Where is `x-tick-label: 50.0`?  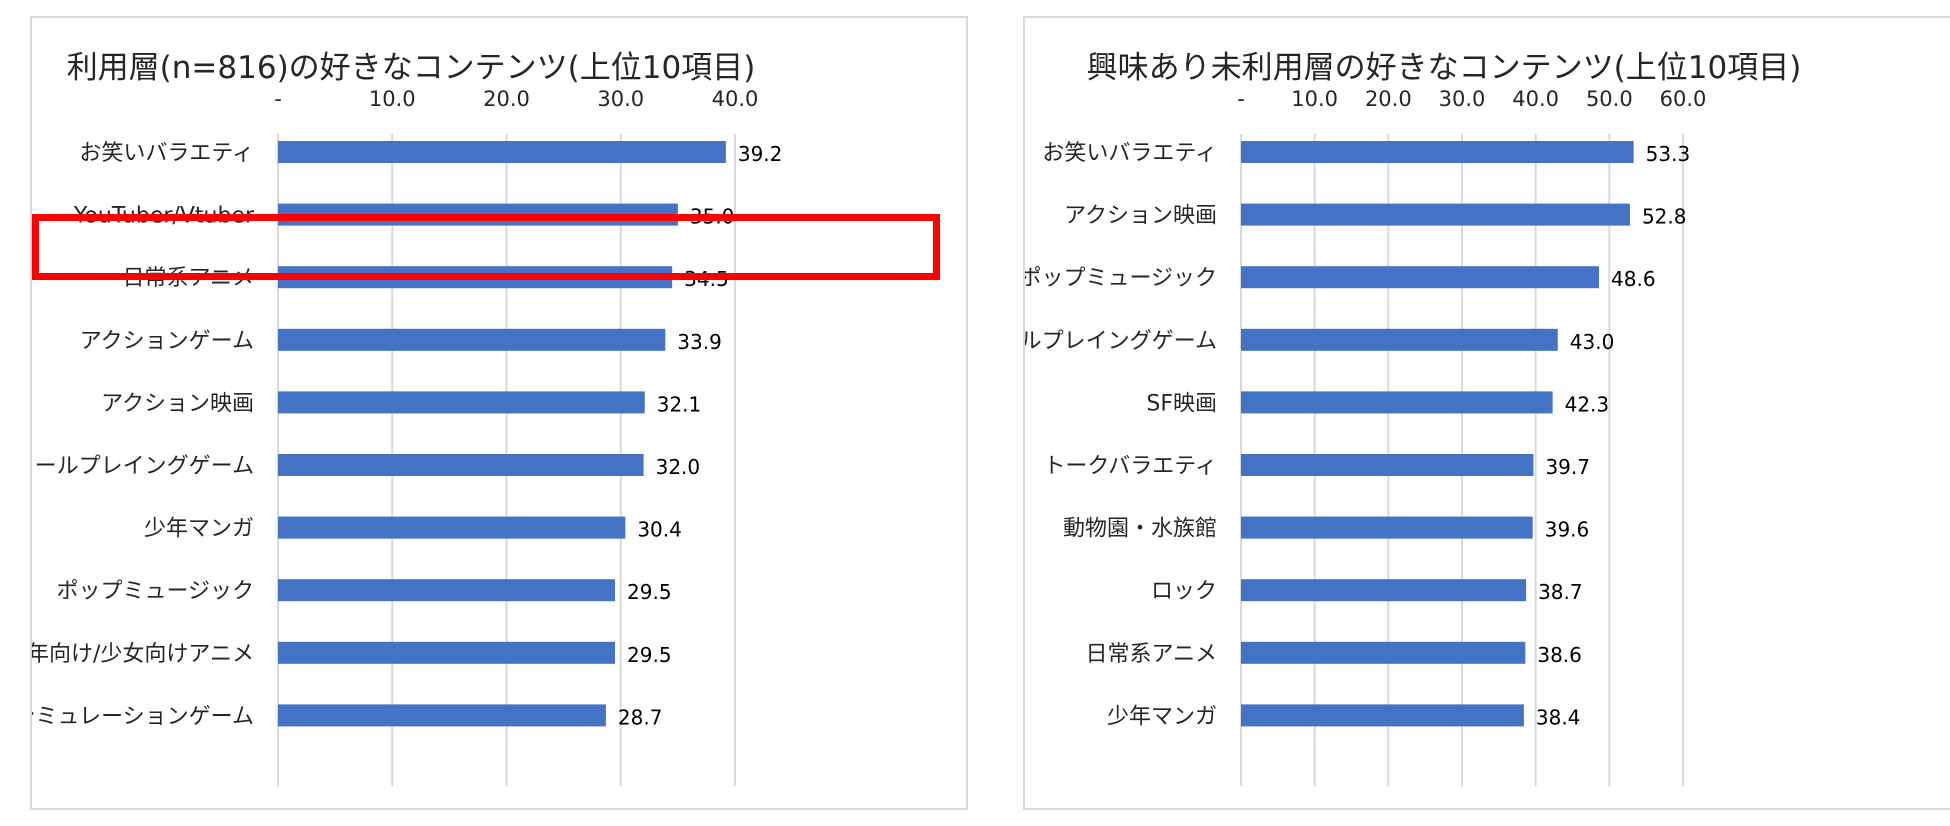 x-tick-label: 50.0 is located at coordinates (1609, 99).